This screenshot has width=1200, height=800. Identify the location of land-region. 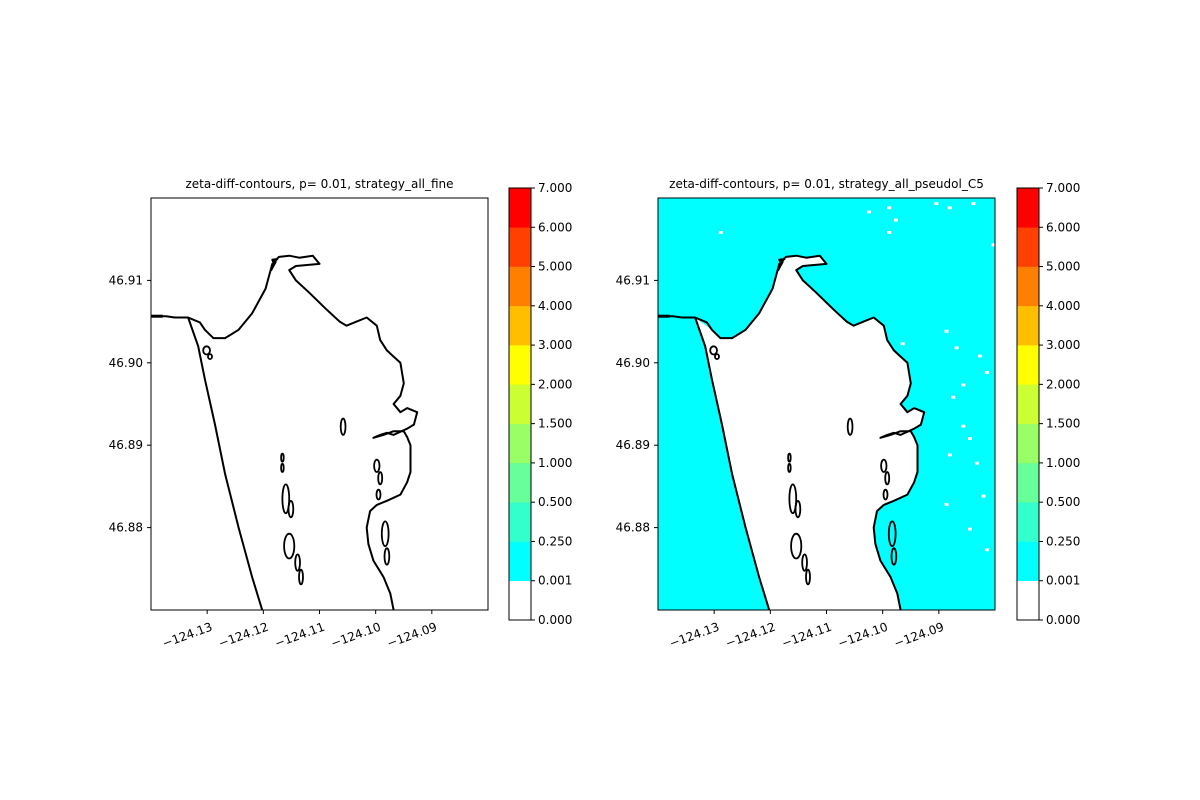
(810, 432).